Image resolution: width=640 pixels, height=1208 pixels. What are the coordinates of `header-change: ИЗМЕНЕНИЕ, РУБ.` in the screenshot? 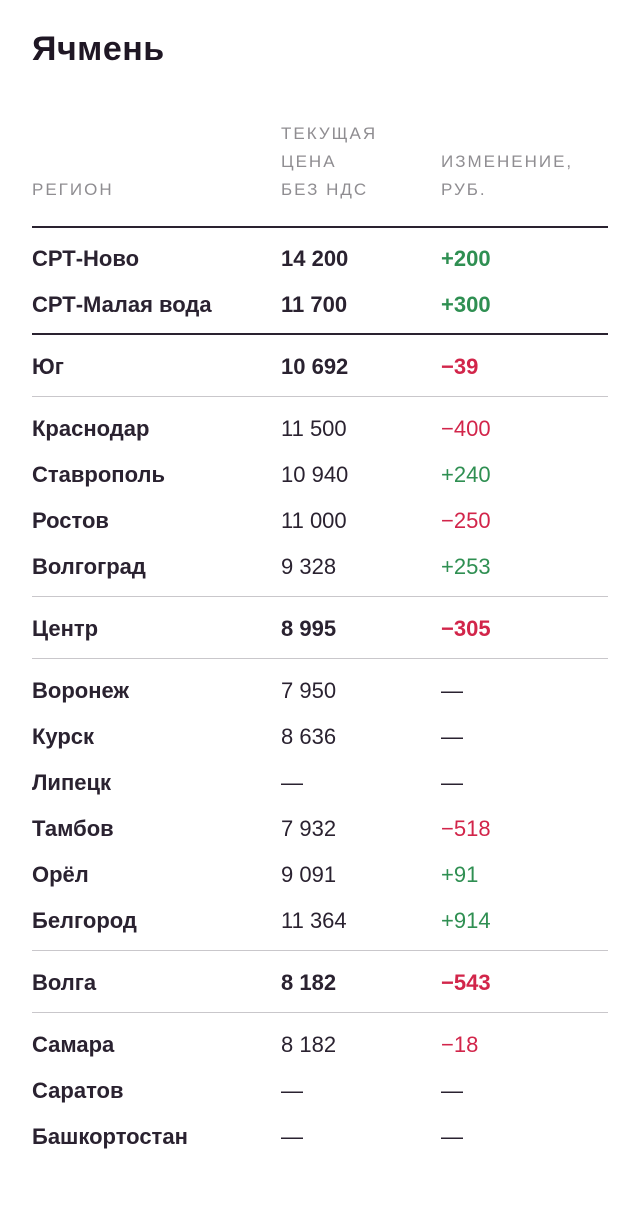 It's located at (526, 176).